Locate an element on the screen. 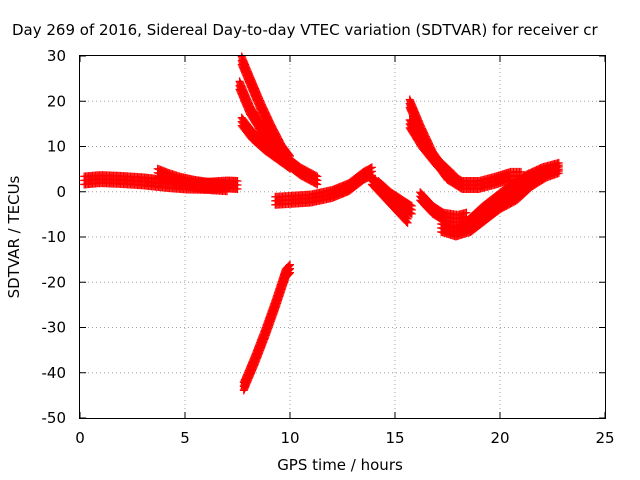  y-tick-label: 30 is located at coordinates (56, 56).